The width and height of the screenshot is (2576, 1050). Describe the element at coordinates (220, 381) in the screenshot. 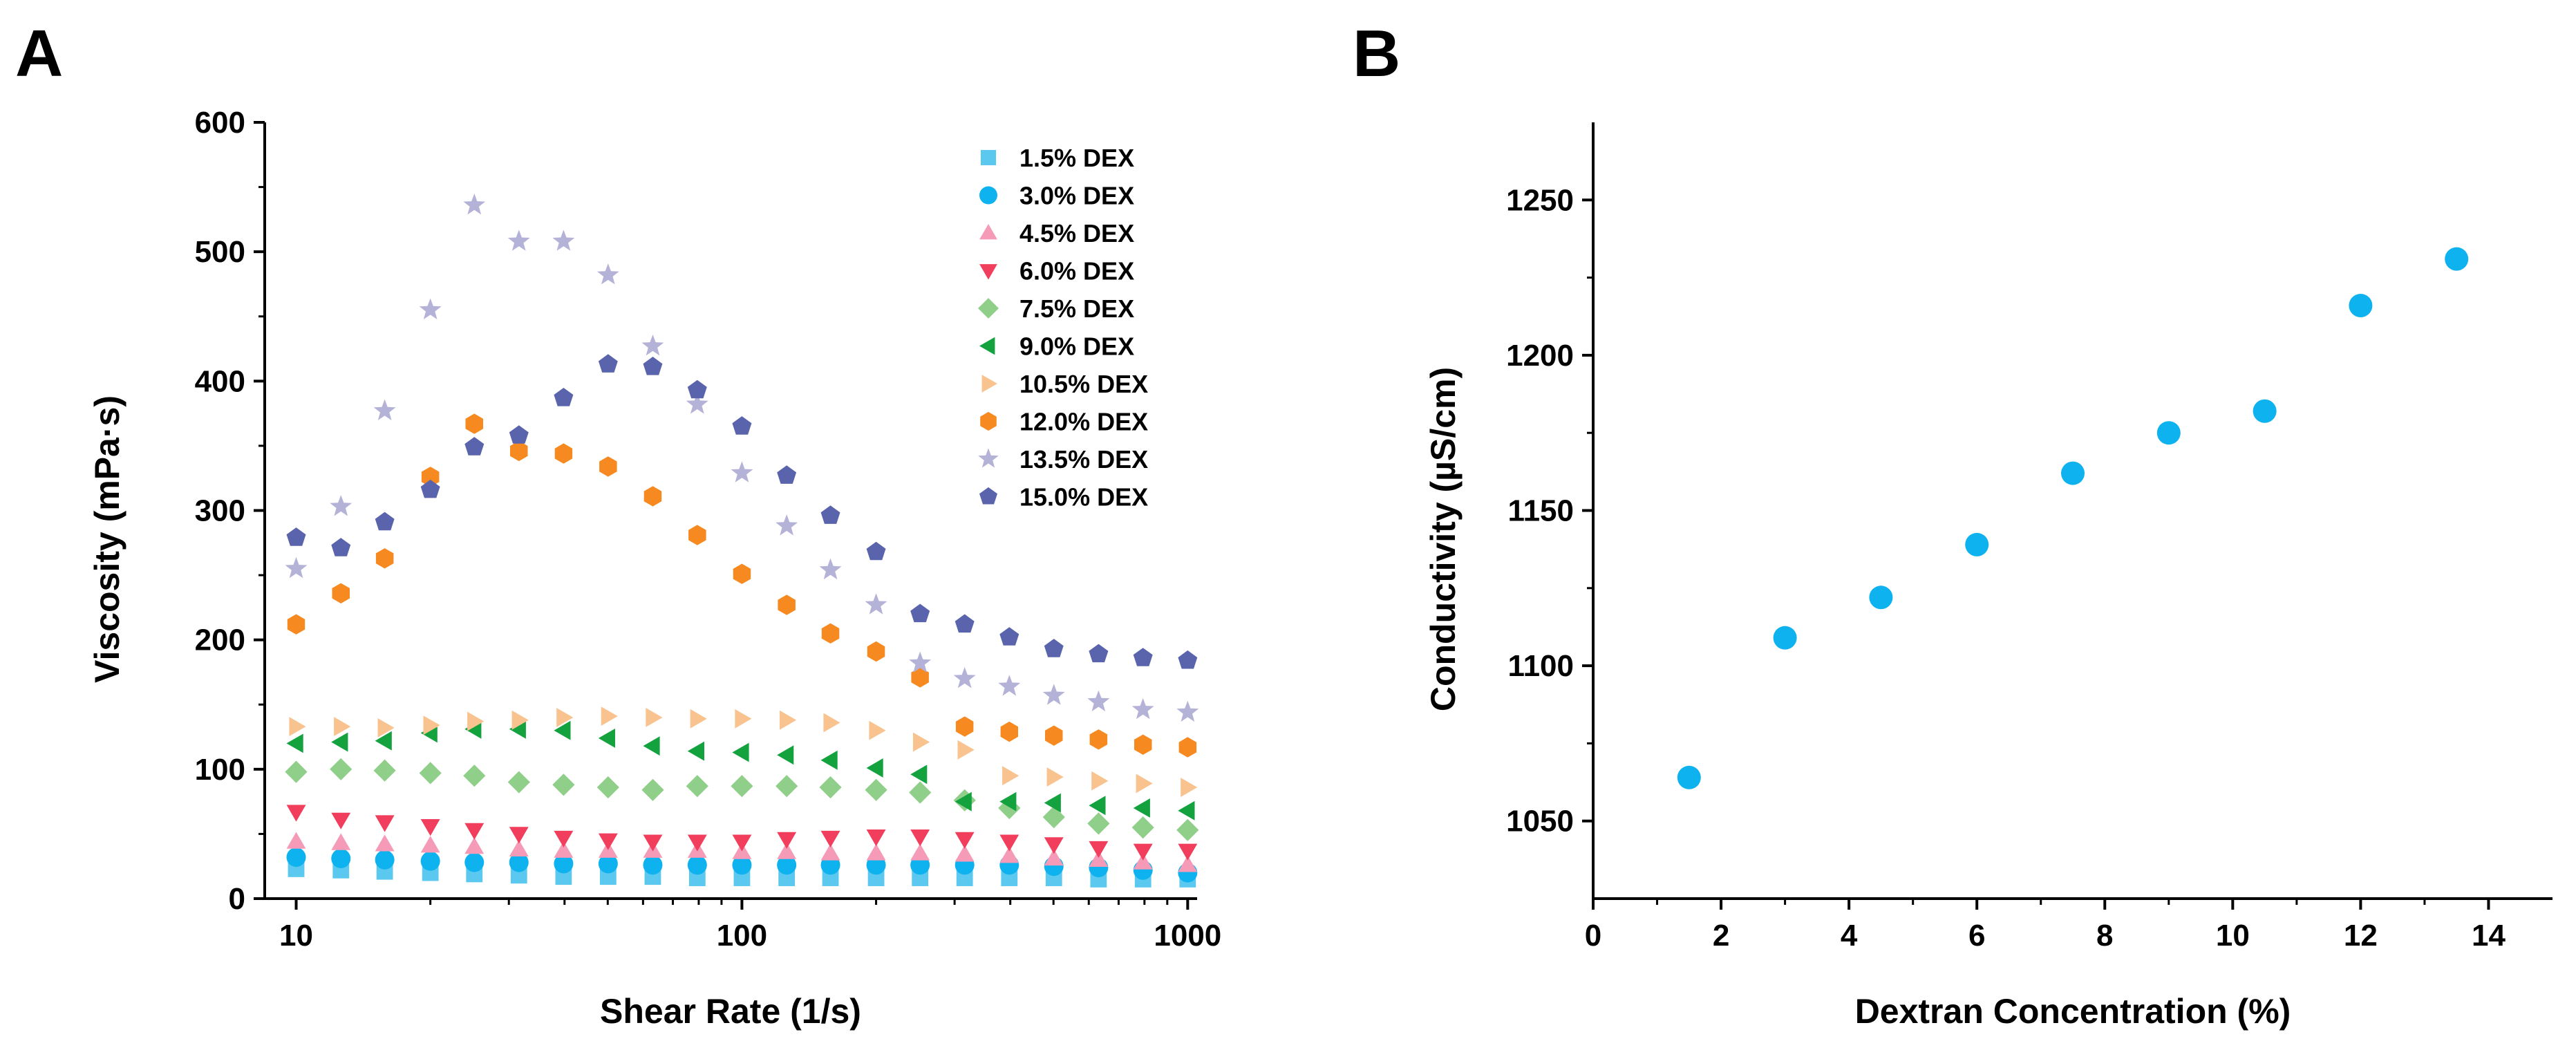

I see `panel-a-y-tick-label: 400` at that location.